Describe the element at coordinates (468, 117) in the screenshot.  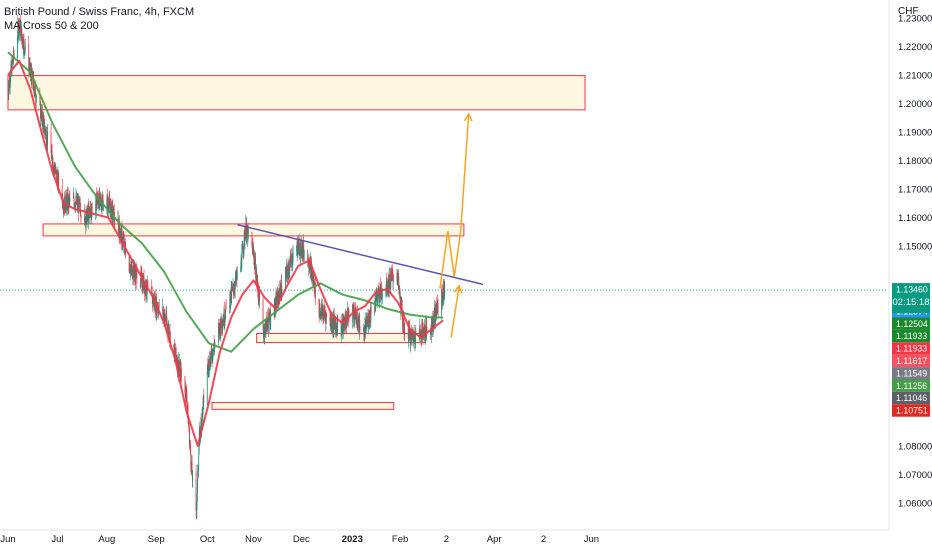
I see `projection-arrowhead` at that location.